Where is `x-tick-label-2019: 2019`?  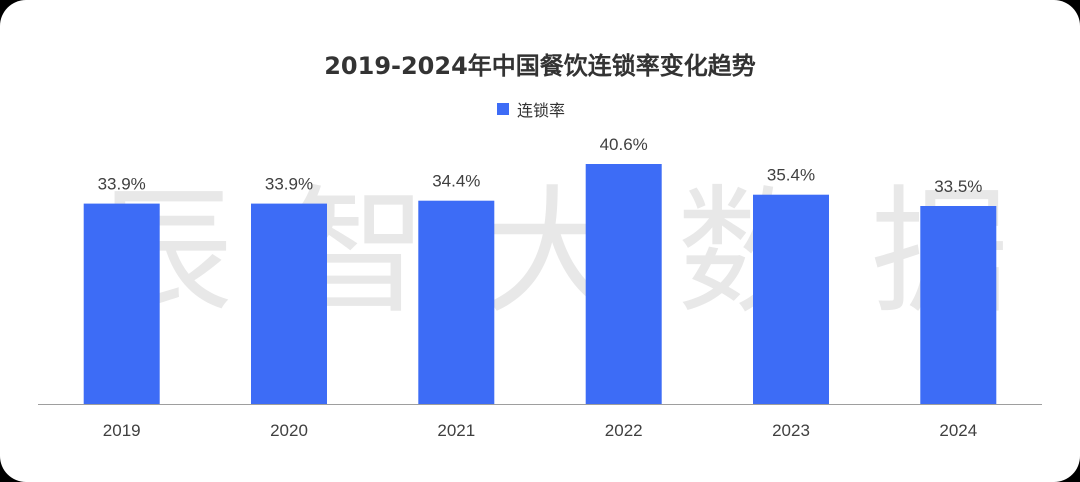 x-tick-label-2019: 2019 is located at coordinates (122, 430).